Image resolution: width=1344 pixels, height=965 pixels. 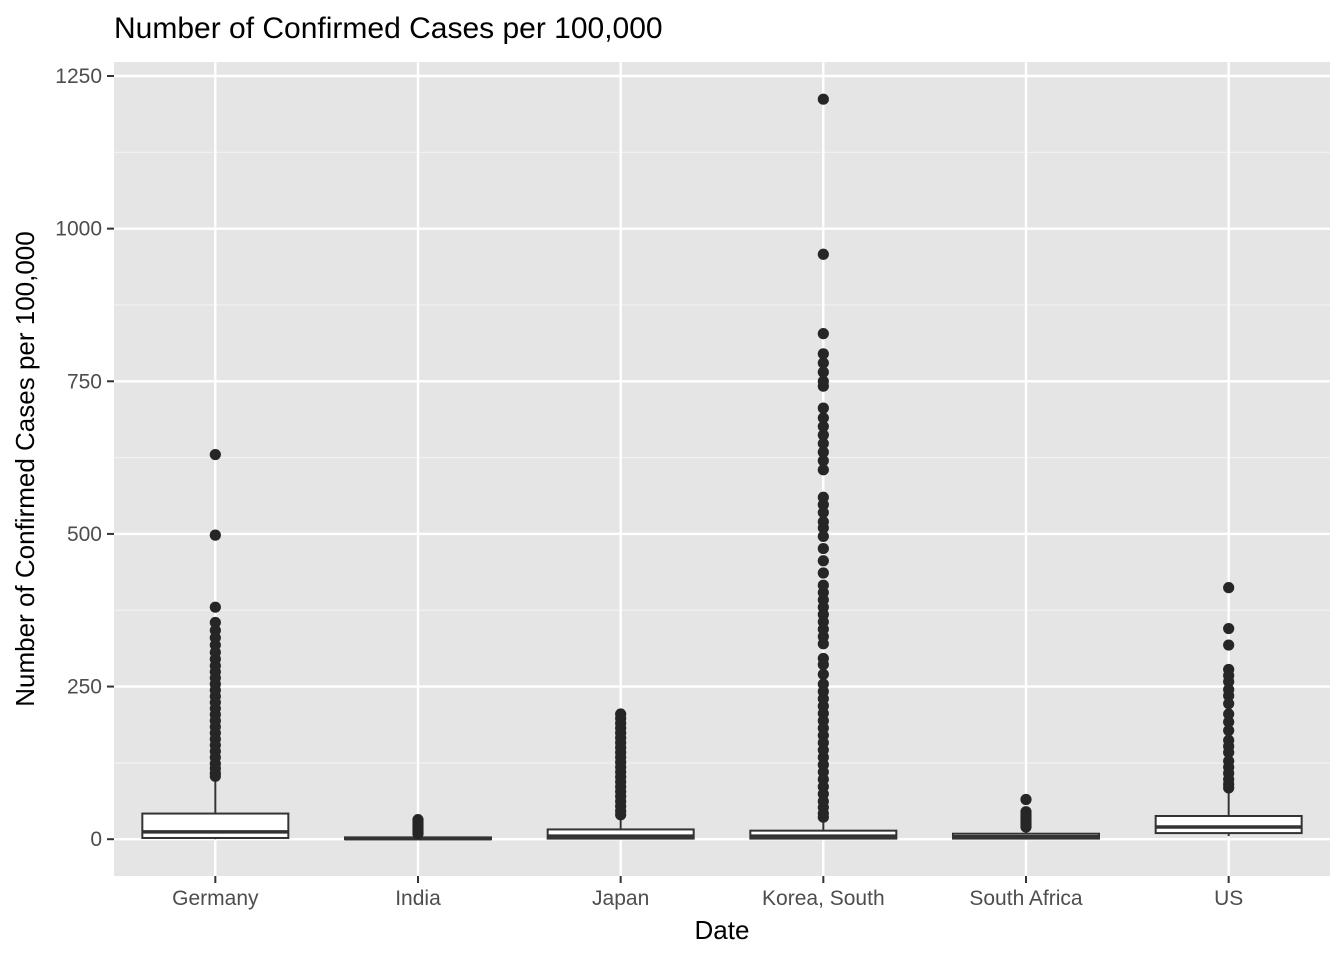 What do you see at coordinates (215, 898) in the screenshot?
I see `x-tick-label: Germany` at bounding box center [215, 898].